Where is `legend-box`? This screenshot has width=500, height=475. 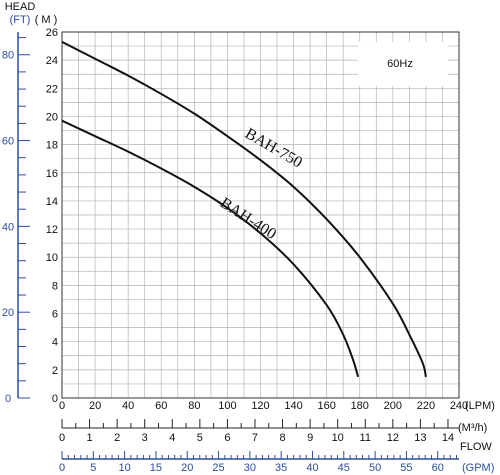
legend-box is located at coordinates (403, 64).